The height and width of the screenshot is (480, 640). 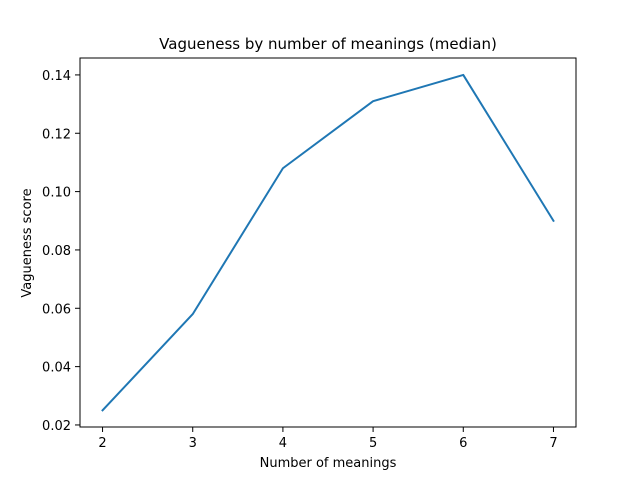 What do you see at coordinates (56, 426) in the screenshot?
I see `y-tick-label: 0.02` at bounding box center [56, 426].